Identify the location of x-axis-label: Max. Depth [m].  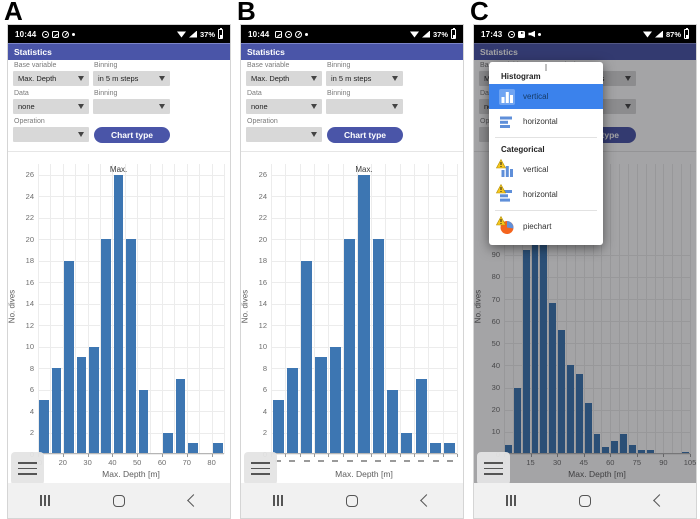
(131, 474).